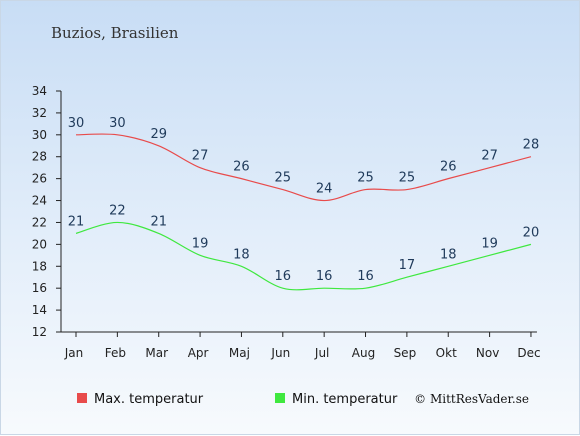 The image size is (580, 436). Describe the element at coordinates (158, 134) in the screenshot. I see `max-data-label: 29` at that location.